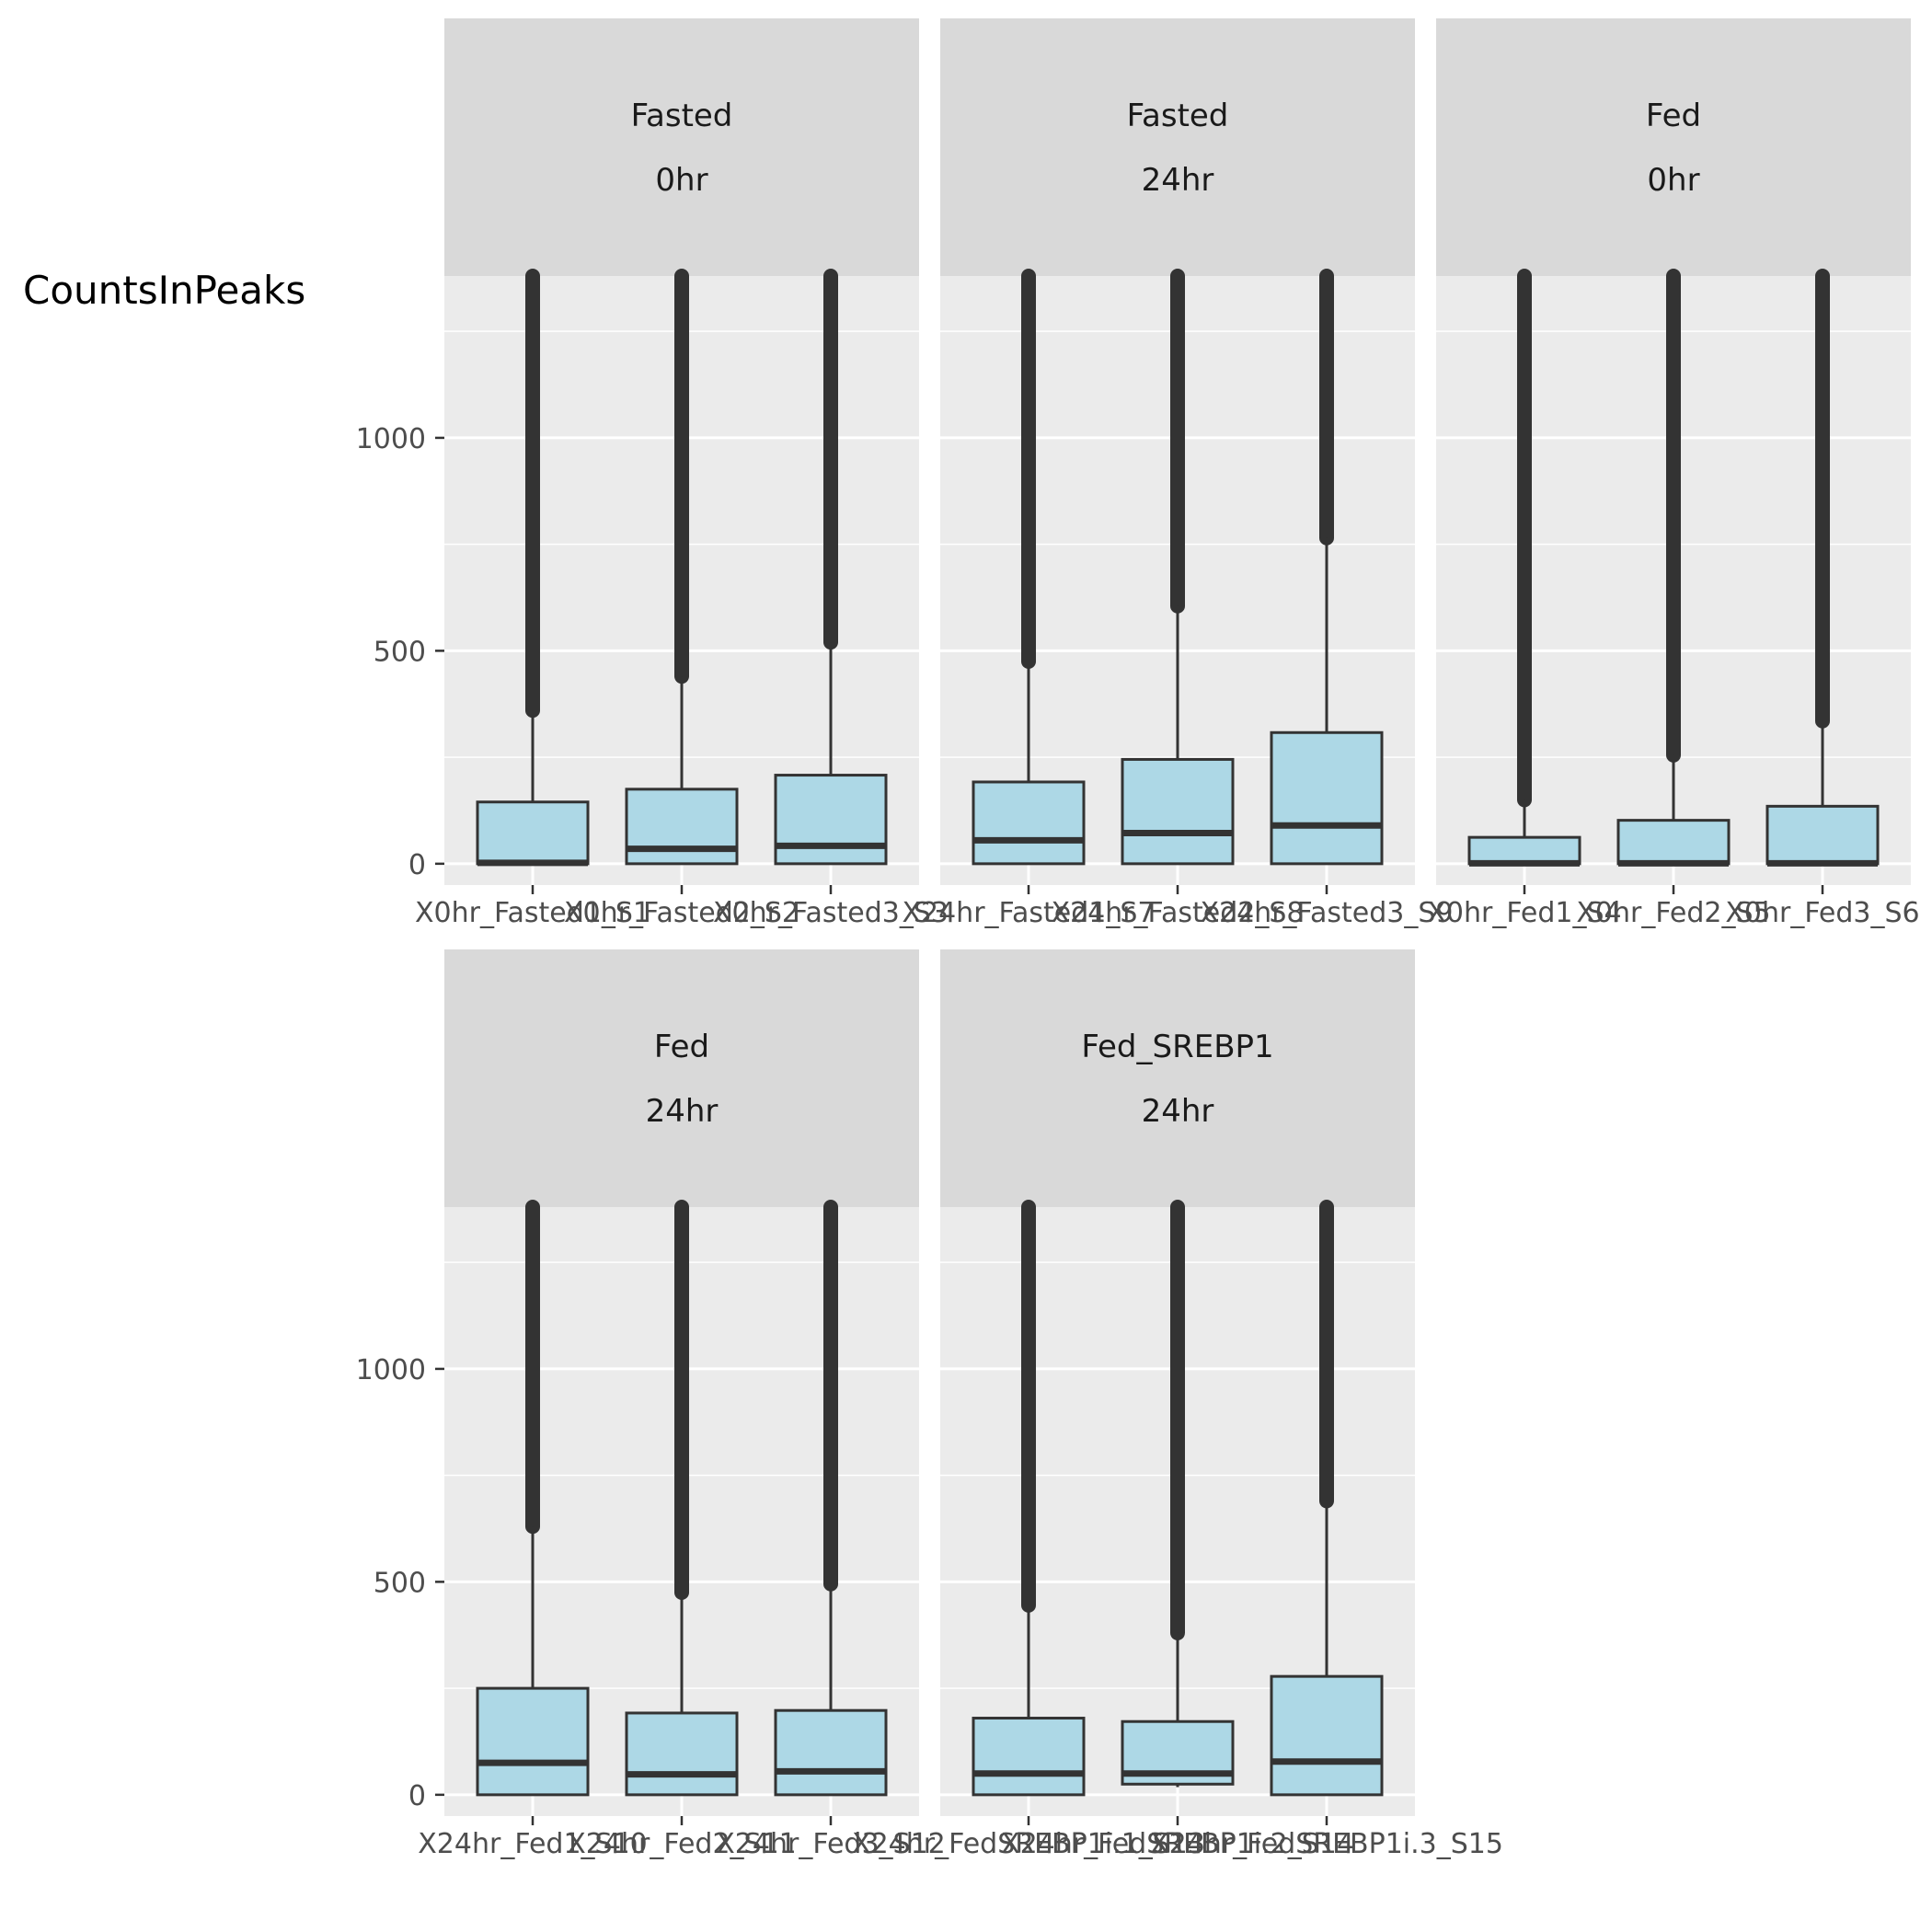 This screenshot has width=1932, height=1932. What do you see at coordinates (1326, 1844) in the screenshot?
I see `x-tick-label: X24hr_FedSREBP1i.3_S15` at bounding box center [1326, 1844].